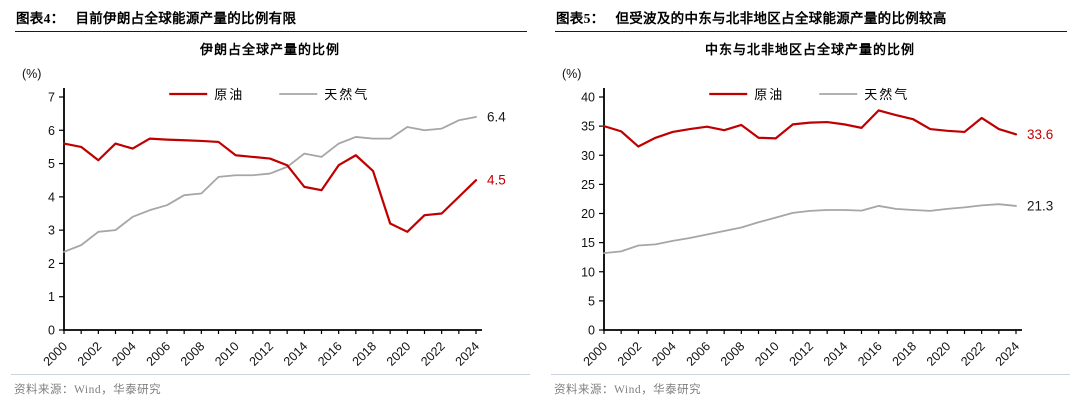  Describe the element at coordinates (51, 231) in the screenshot. I see `svg-text: 3` at that location.